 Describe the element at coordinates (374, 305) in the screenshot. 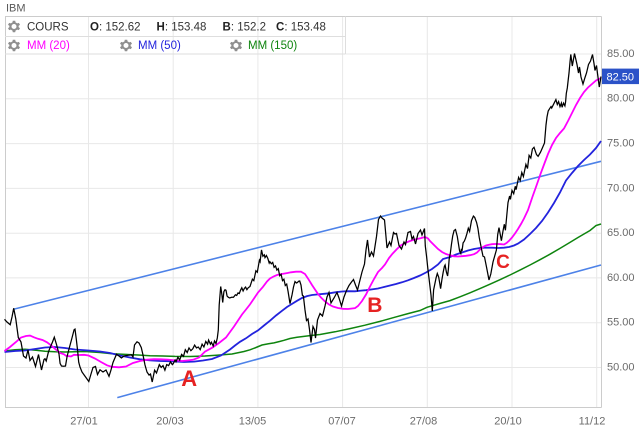

I see `svg-text: B` at that location.